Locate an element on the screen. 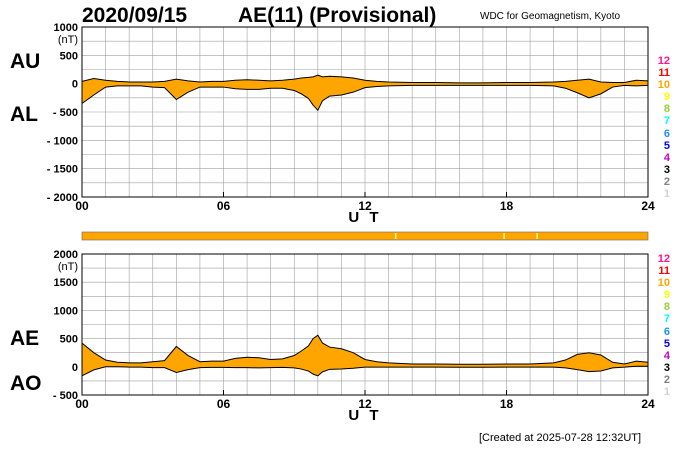 The width and height of the screenshot is (700, 450). ae-label: AE is located at coordinates (25, 338).